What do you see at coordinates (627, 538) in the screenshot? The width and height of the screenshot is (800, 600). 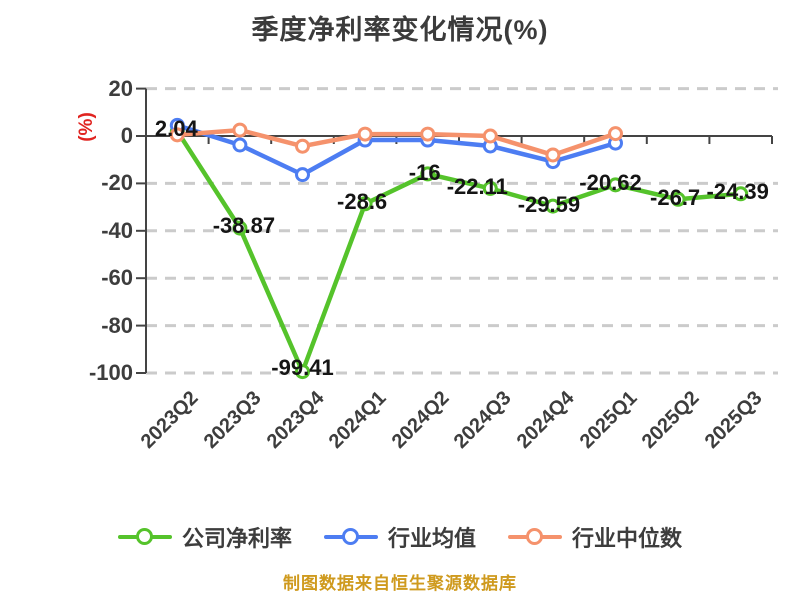 I see `legend-item-label: 行业中位数` at bounding box center [627, 538].